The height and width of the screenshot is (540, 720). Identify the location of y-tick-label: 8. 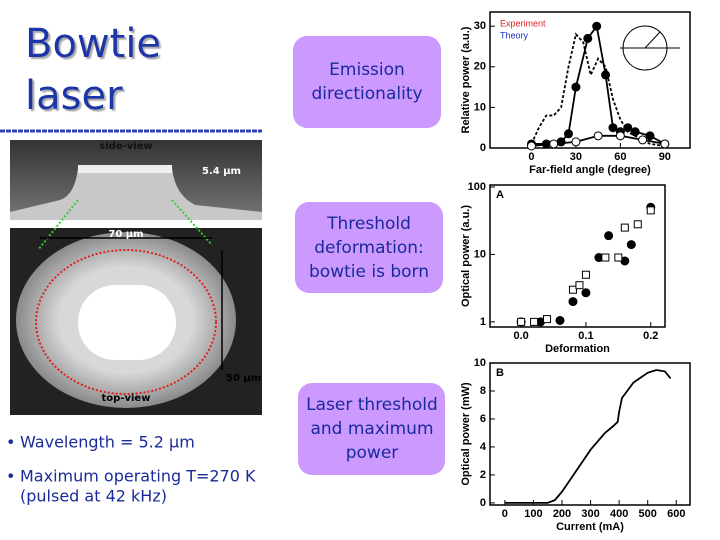
(483, 391).